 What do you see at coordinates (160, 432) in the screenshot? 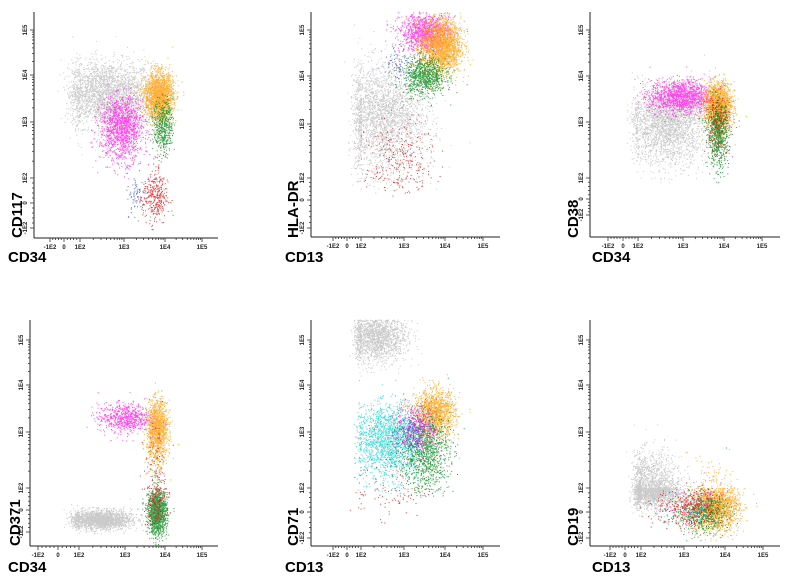
I see `orange-population-points` at bounding box center [160, 432].